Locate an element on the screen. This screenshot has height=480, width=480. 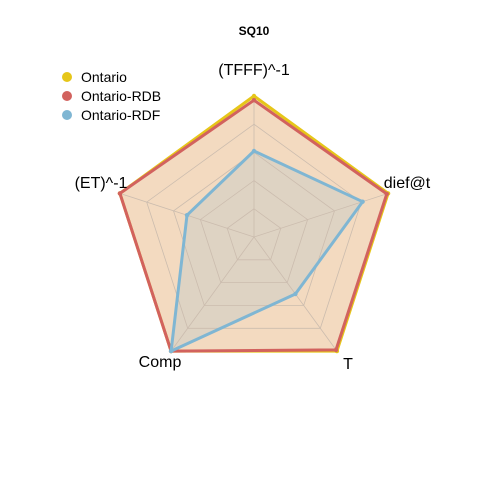
legend-label-ontario-rdb: Ontario-RDB is located at coordinates (121, 96).